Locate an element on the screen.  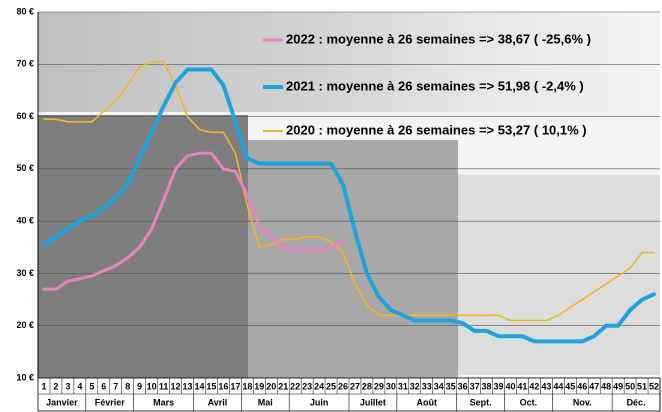
x-tick-label: 21 is located at coordinates (283, 386).